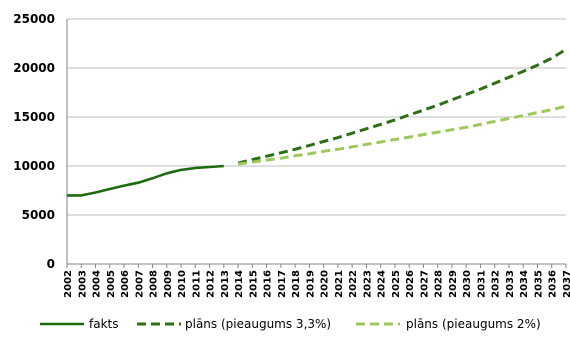 Image resolution: width=570 pixels, height=341 pixels. I want to click on x-tick-label: 2023, so click(367, 284).